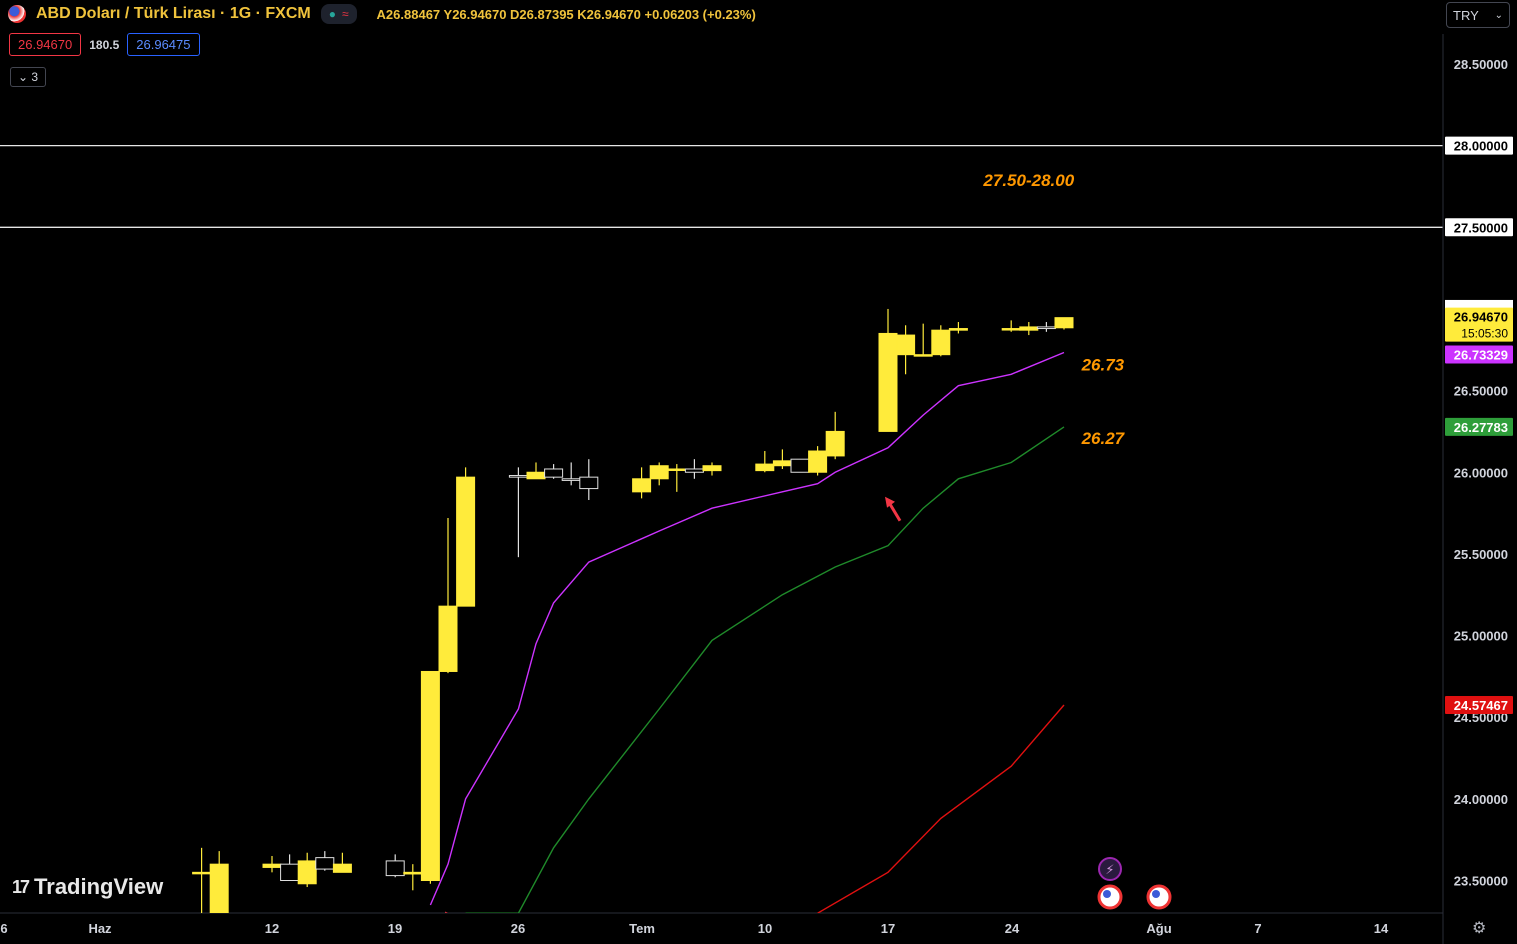 The width and height of the screenshot is (1517, 944). I want to click on x-tick-label: 12, so click(272, 928).